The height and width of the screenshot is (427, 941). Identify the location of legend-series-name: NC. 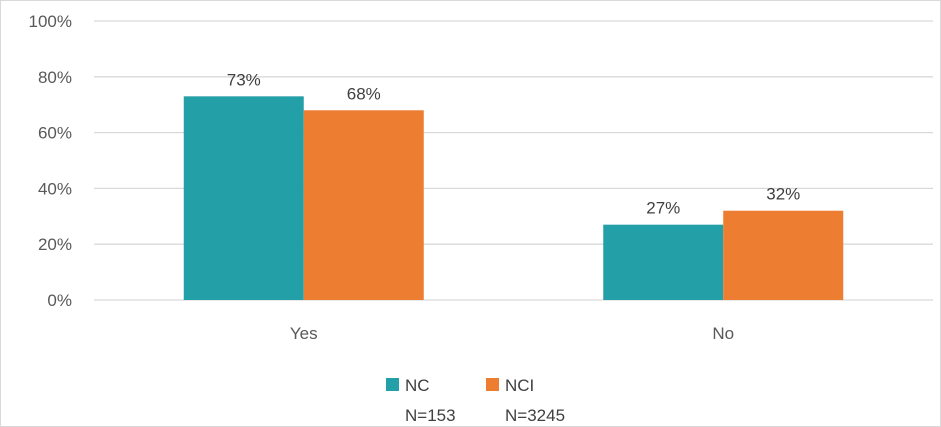
(417, 385).